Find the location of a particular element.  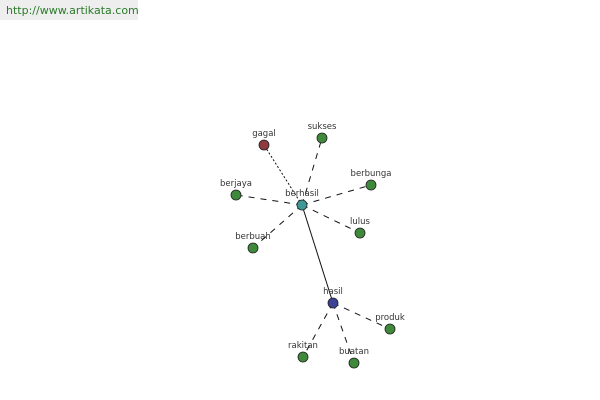

node-berhasil: berhasil is located at coordinates (302, 200).